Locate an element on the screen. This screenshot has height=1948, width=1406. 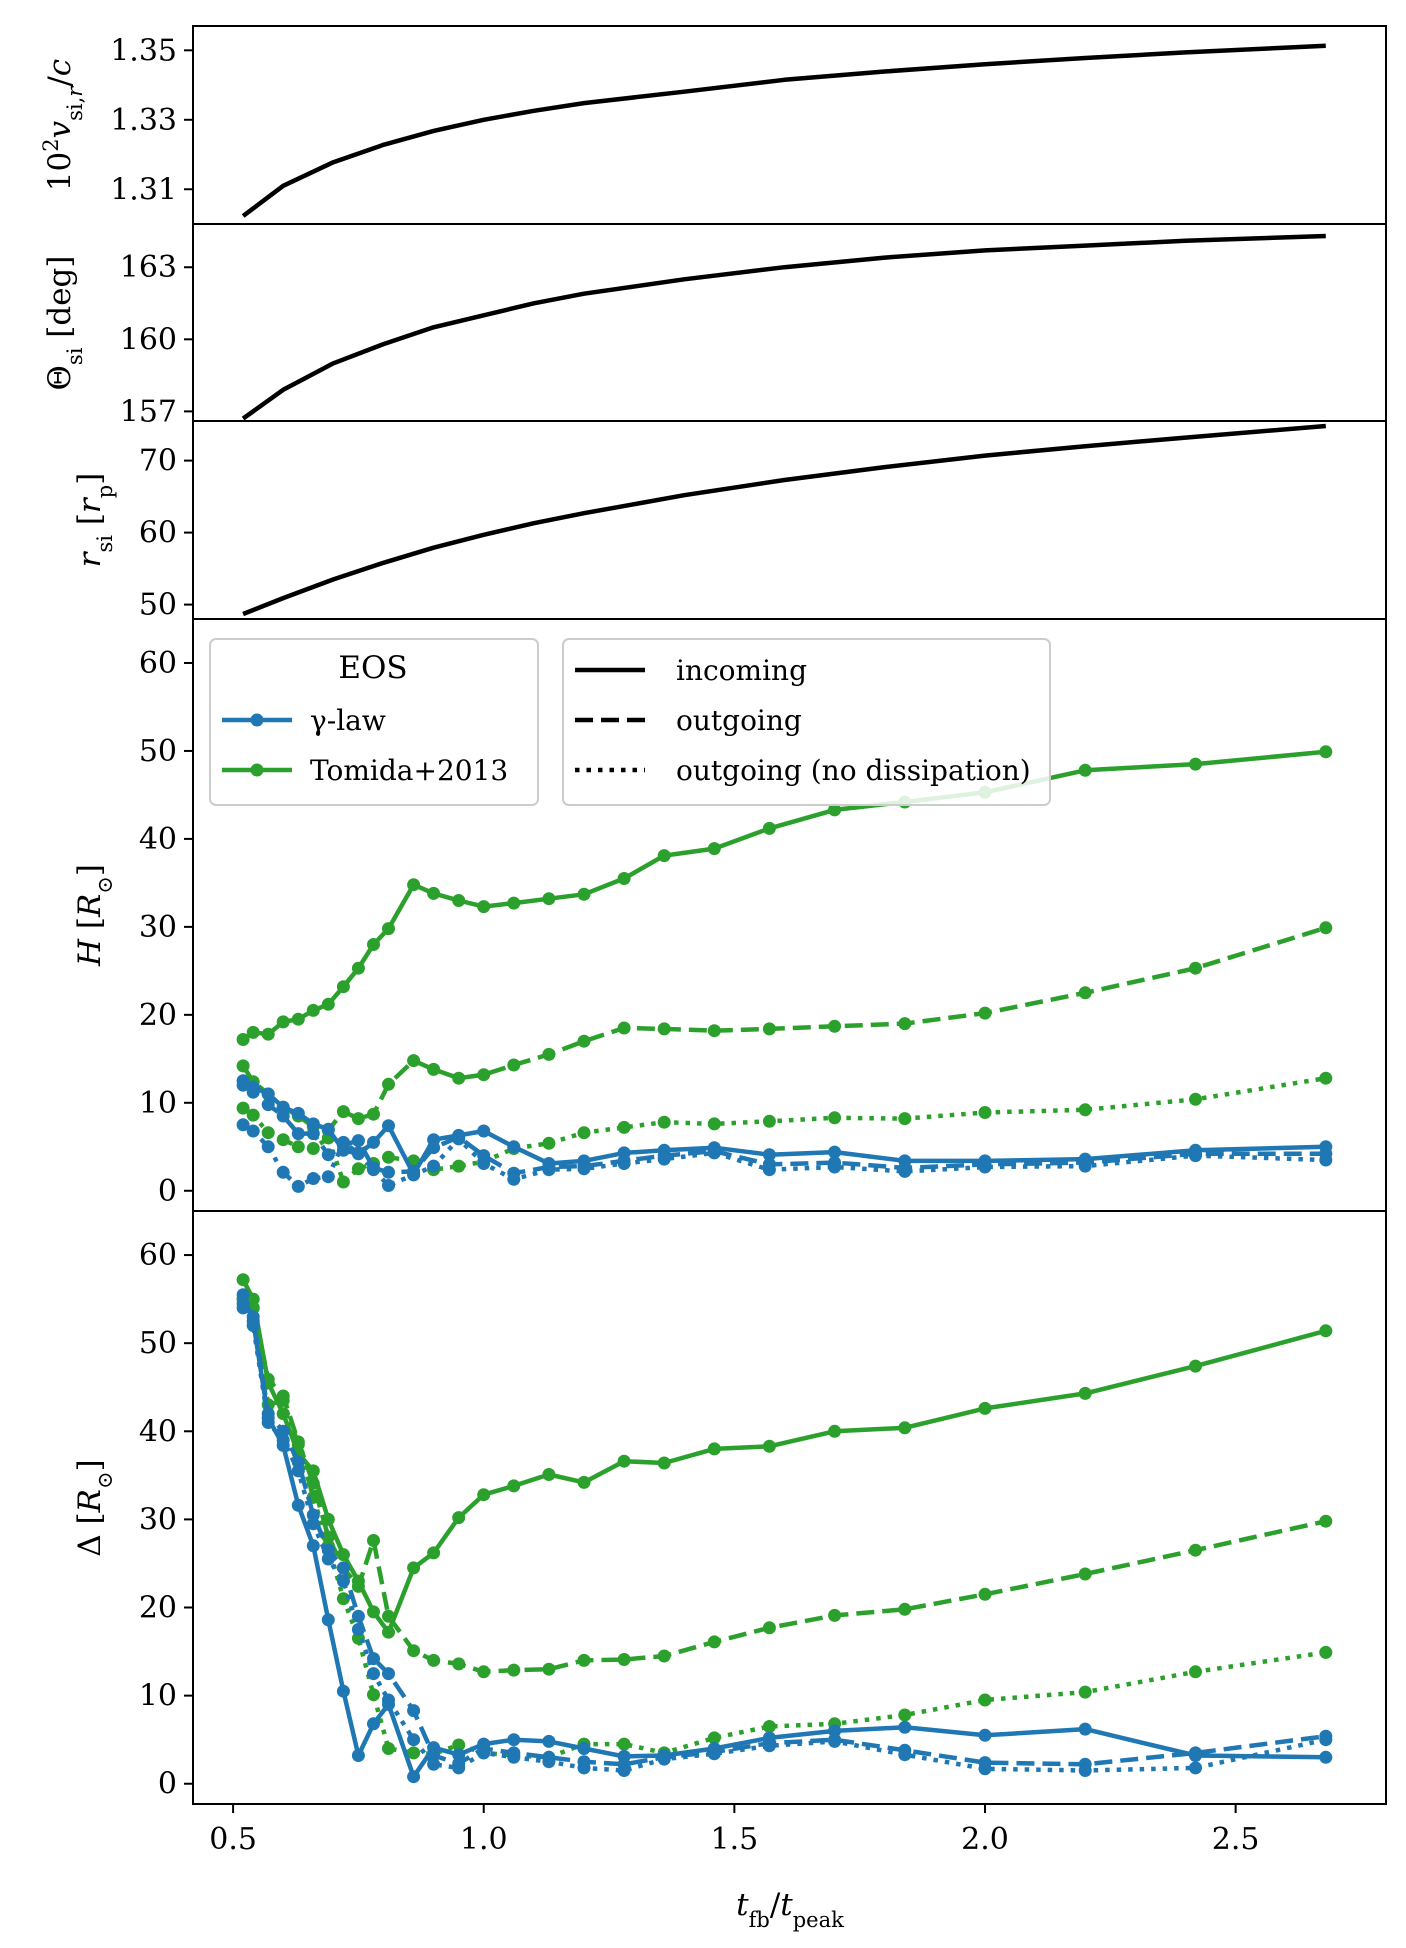
legend-incoming-label: incoming is located at coordinates (741, 670).